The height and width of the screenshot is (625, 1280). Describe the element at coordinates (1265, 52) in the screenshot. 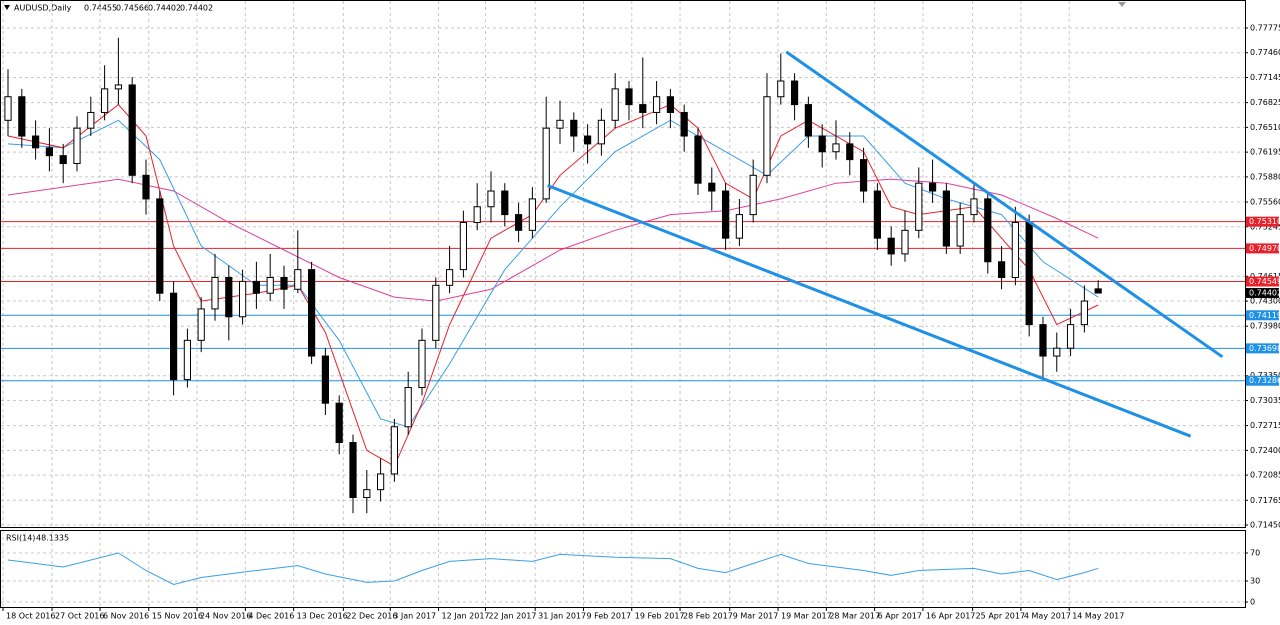

I see `y-tick-label: 0.77460` at that location.